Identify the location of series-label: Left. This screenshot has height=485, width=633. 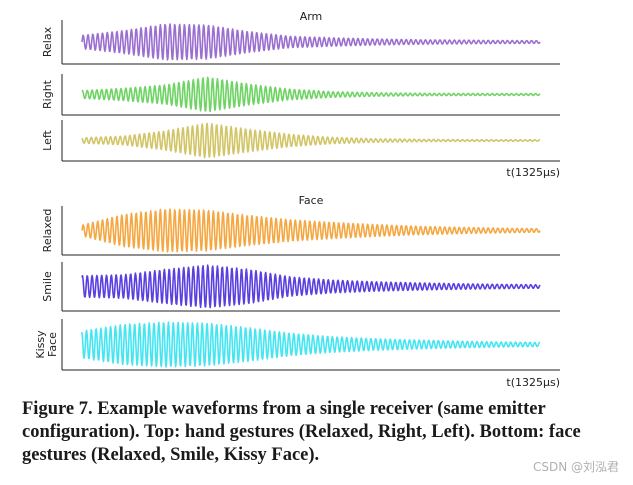
(47, 139).